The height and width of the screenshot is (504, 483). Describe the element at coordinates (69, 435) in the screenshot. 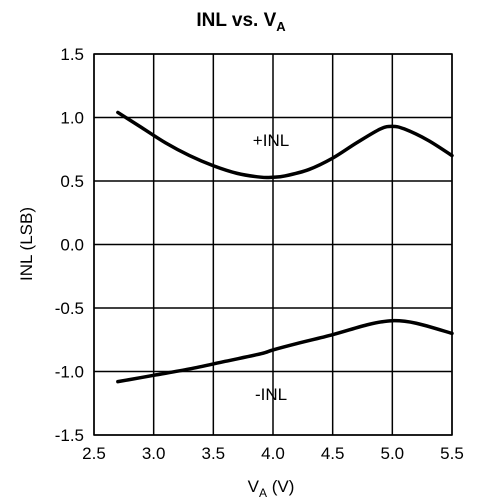

I see `y-tick-label: -1.5` at that location.